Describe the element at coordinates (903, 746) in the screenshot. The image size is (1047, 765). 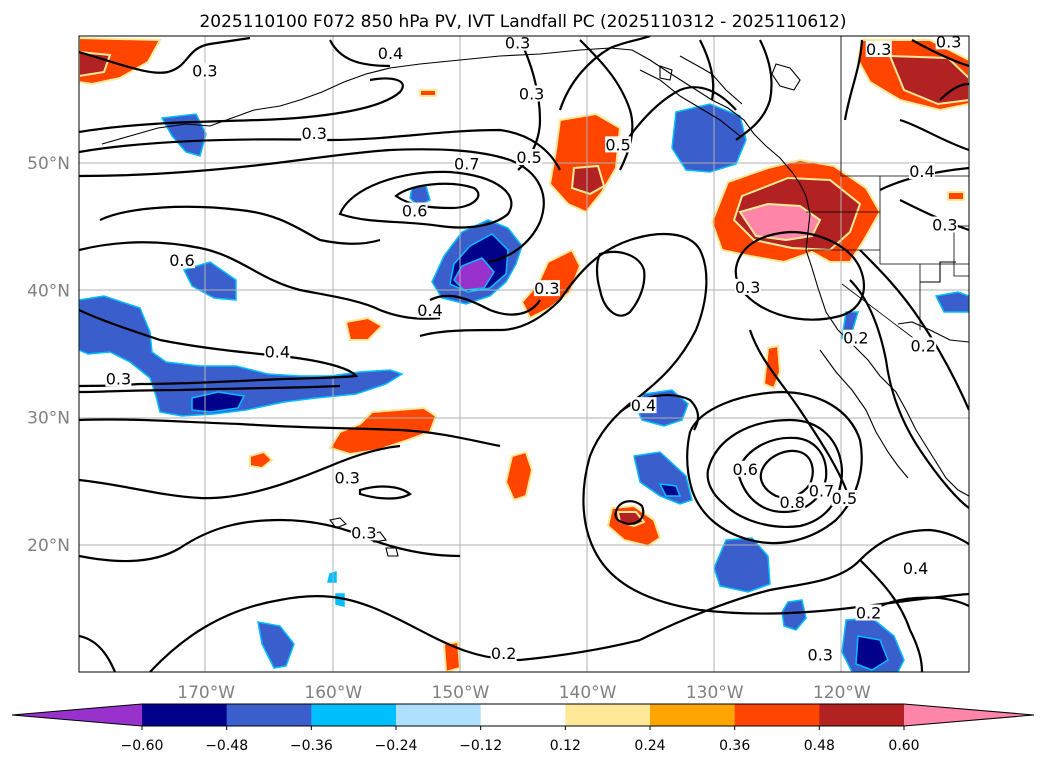
I see `colorbar-tick-label: 0.60` at that location.